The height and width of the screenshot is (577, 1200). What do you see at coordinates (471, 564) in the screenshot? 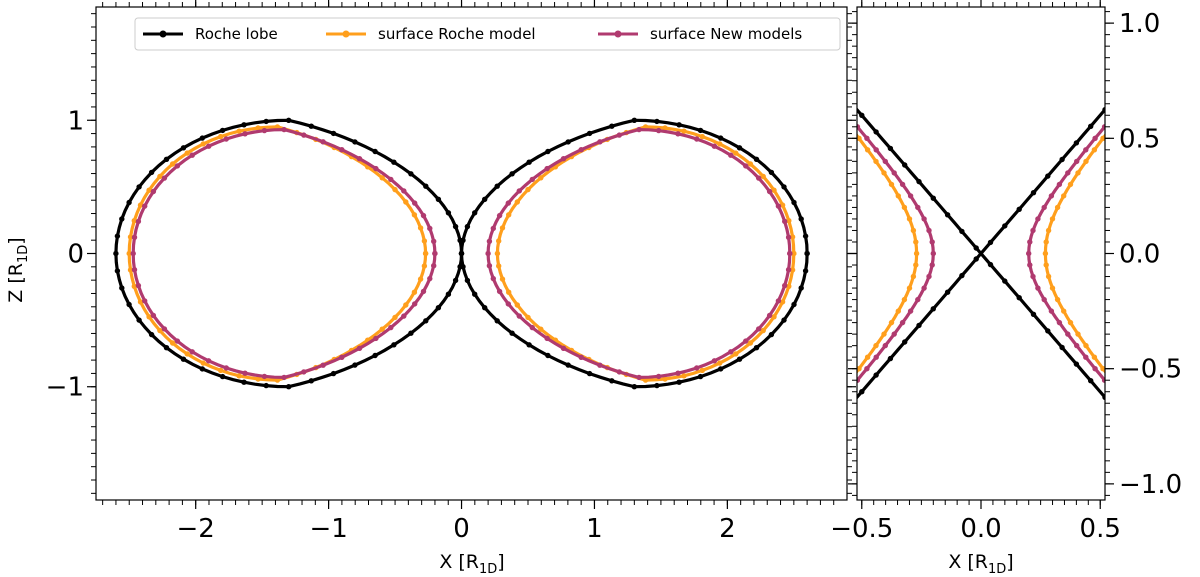
I see `main-xlabel: X [R1D]` at bounding box center [471, 564].